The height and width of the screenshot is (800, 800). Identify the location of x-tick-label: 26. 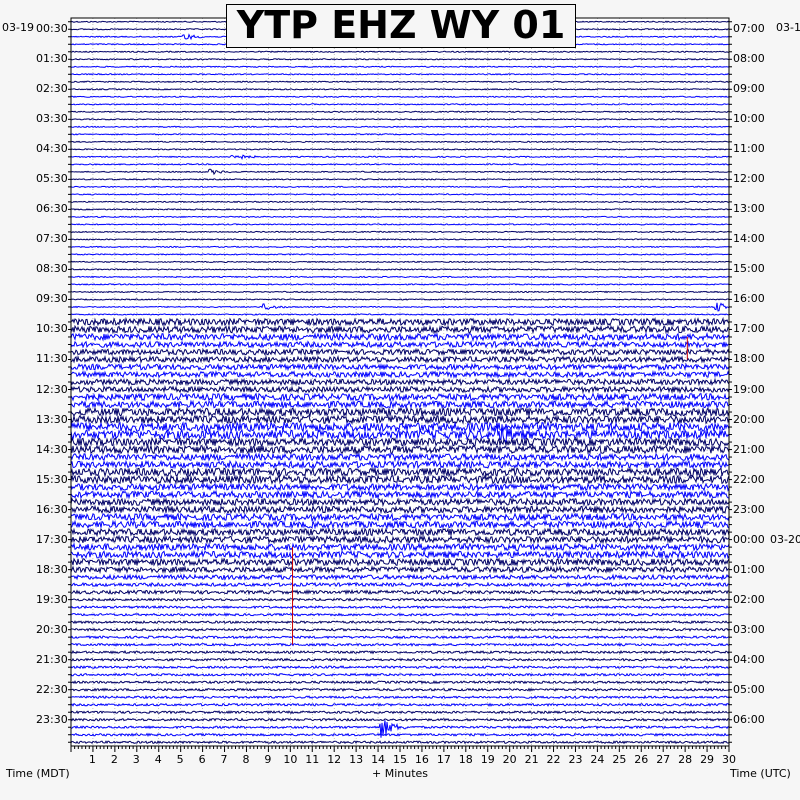
(641, 759).